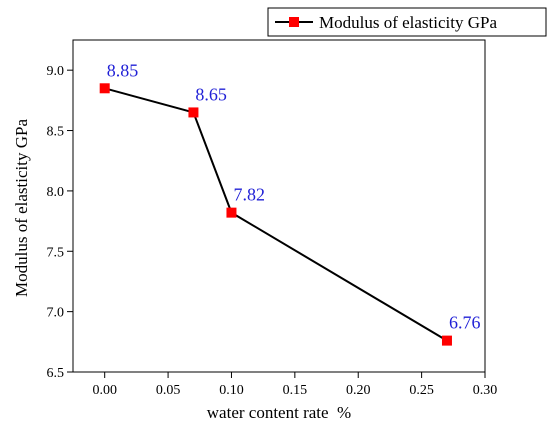  What do you see at coordinates (56, 313) in the screenshot?
I see `y-tick-label: 7.0` at bounding box center [56, 313].